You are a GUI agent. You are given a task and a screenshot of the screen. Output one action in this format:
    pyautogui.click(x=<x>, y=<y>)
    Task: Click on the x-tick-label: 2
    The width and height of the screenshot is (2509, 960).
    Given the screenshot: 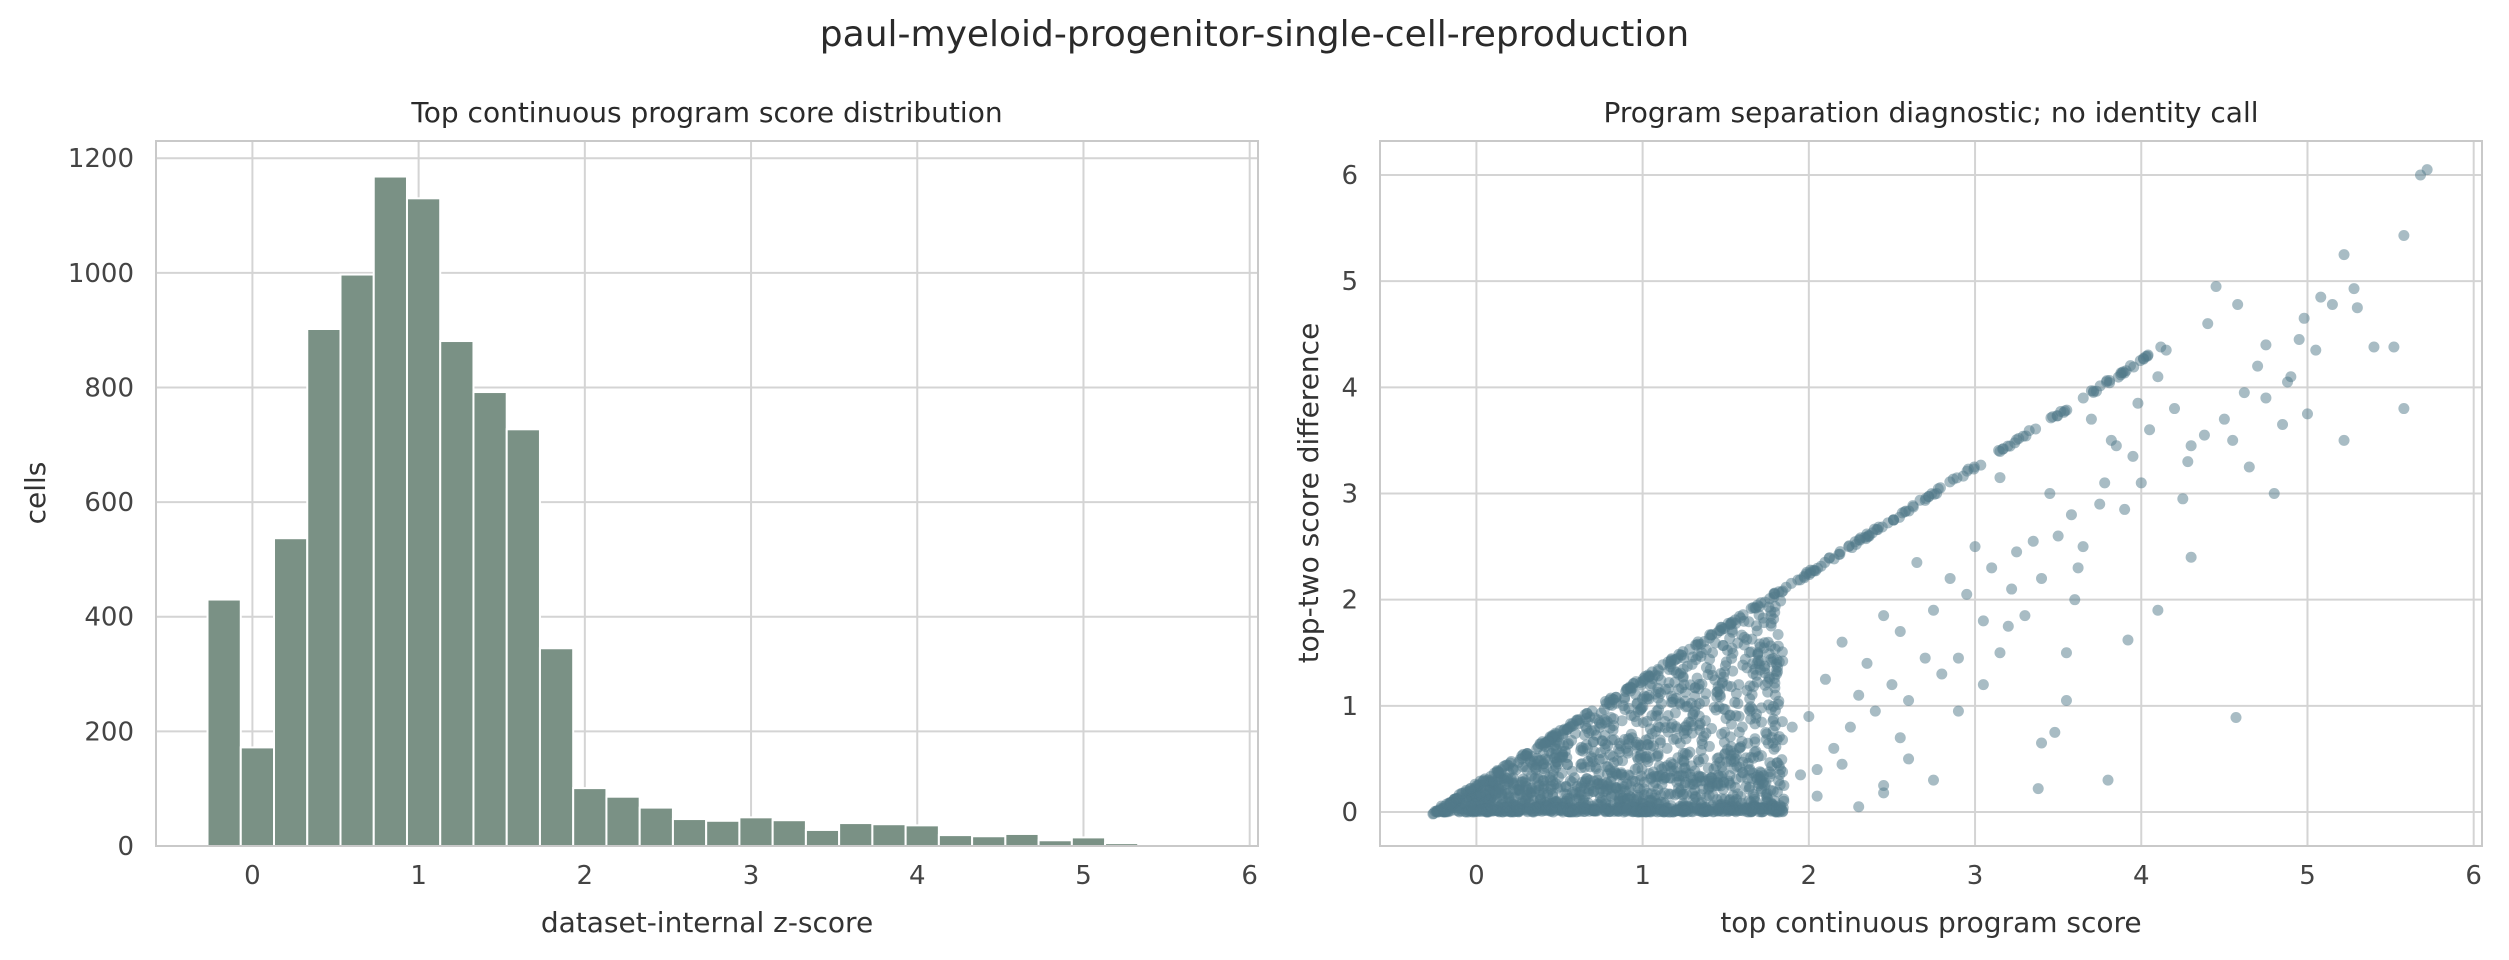 What is the action you would take?
    pyautogui.click(x=1809, y=876)
    